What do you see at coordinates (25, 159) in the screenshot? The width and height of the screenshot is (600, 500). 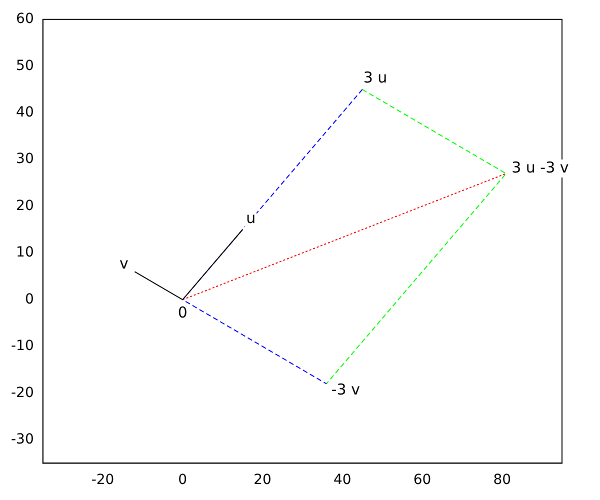 I see `y-tick-label: 30` at bounding box center [25, 159].